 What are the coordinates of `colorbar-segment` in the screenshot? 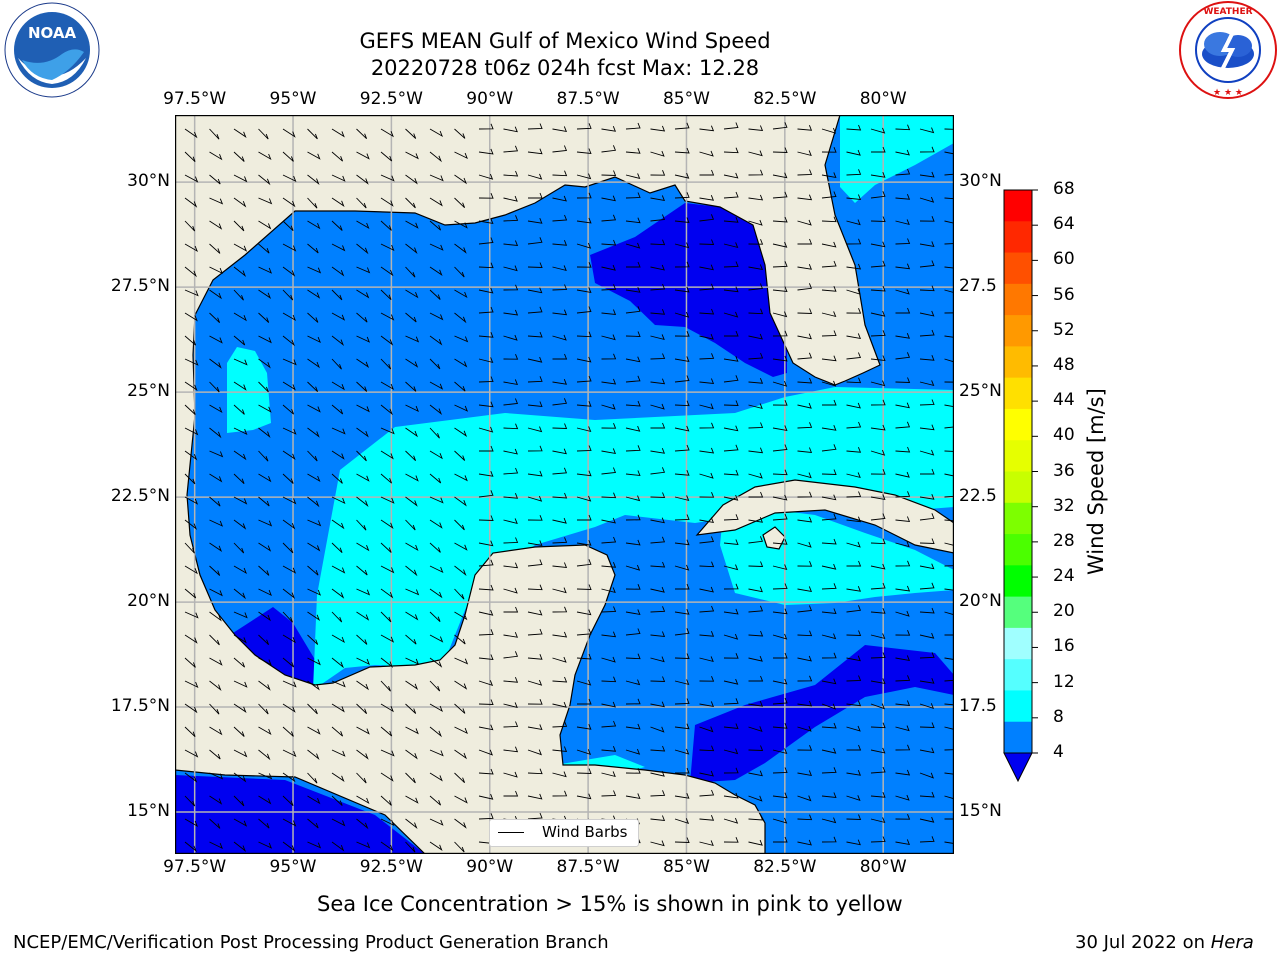 It's located at (1018, 643).